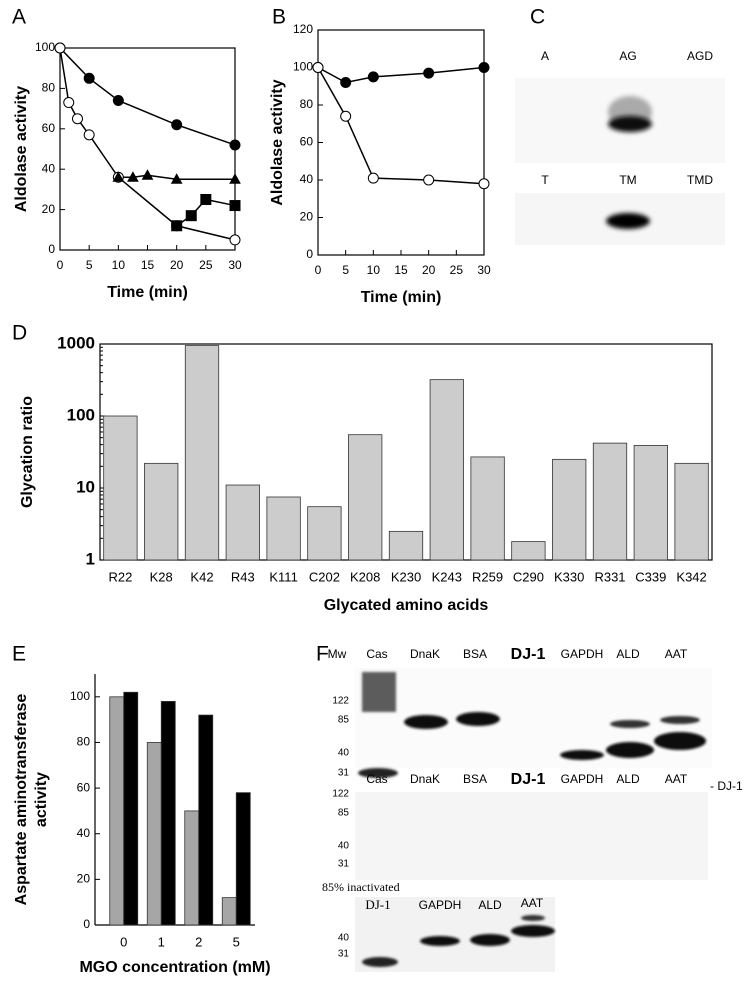 The height and width of the screenshot is (984, 745). I want to click on mw-marker: 31, so click(344, 773).